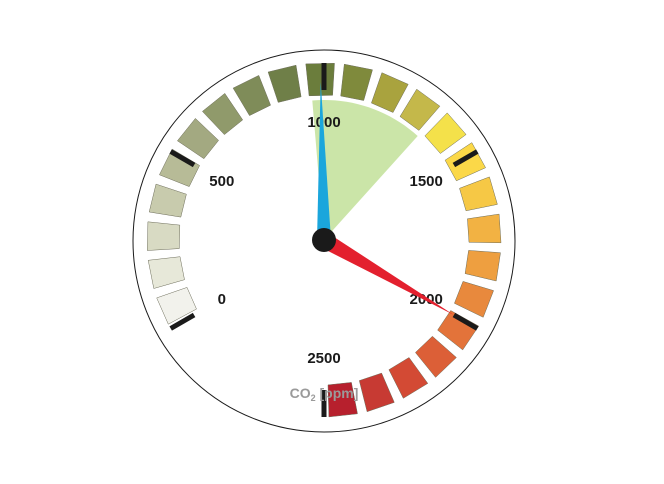 Image resolution: width=664 pixels, height=484 pixels. Describe the element at coordinates (365, 170) in the screenshot. I see `reference-range-wedge` at that location.